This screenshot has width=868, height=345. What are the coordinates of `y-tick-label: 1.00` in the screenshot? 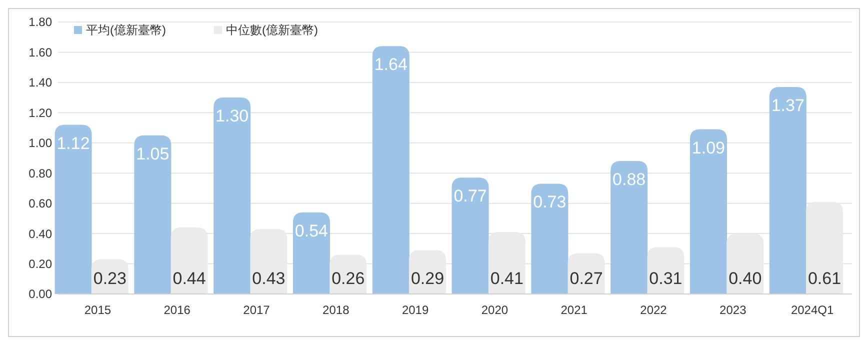 It's located at (40, 143).